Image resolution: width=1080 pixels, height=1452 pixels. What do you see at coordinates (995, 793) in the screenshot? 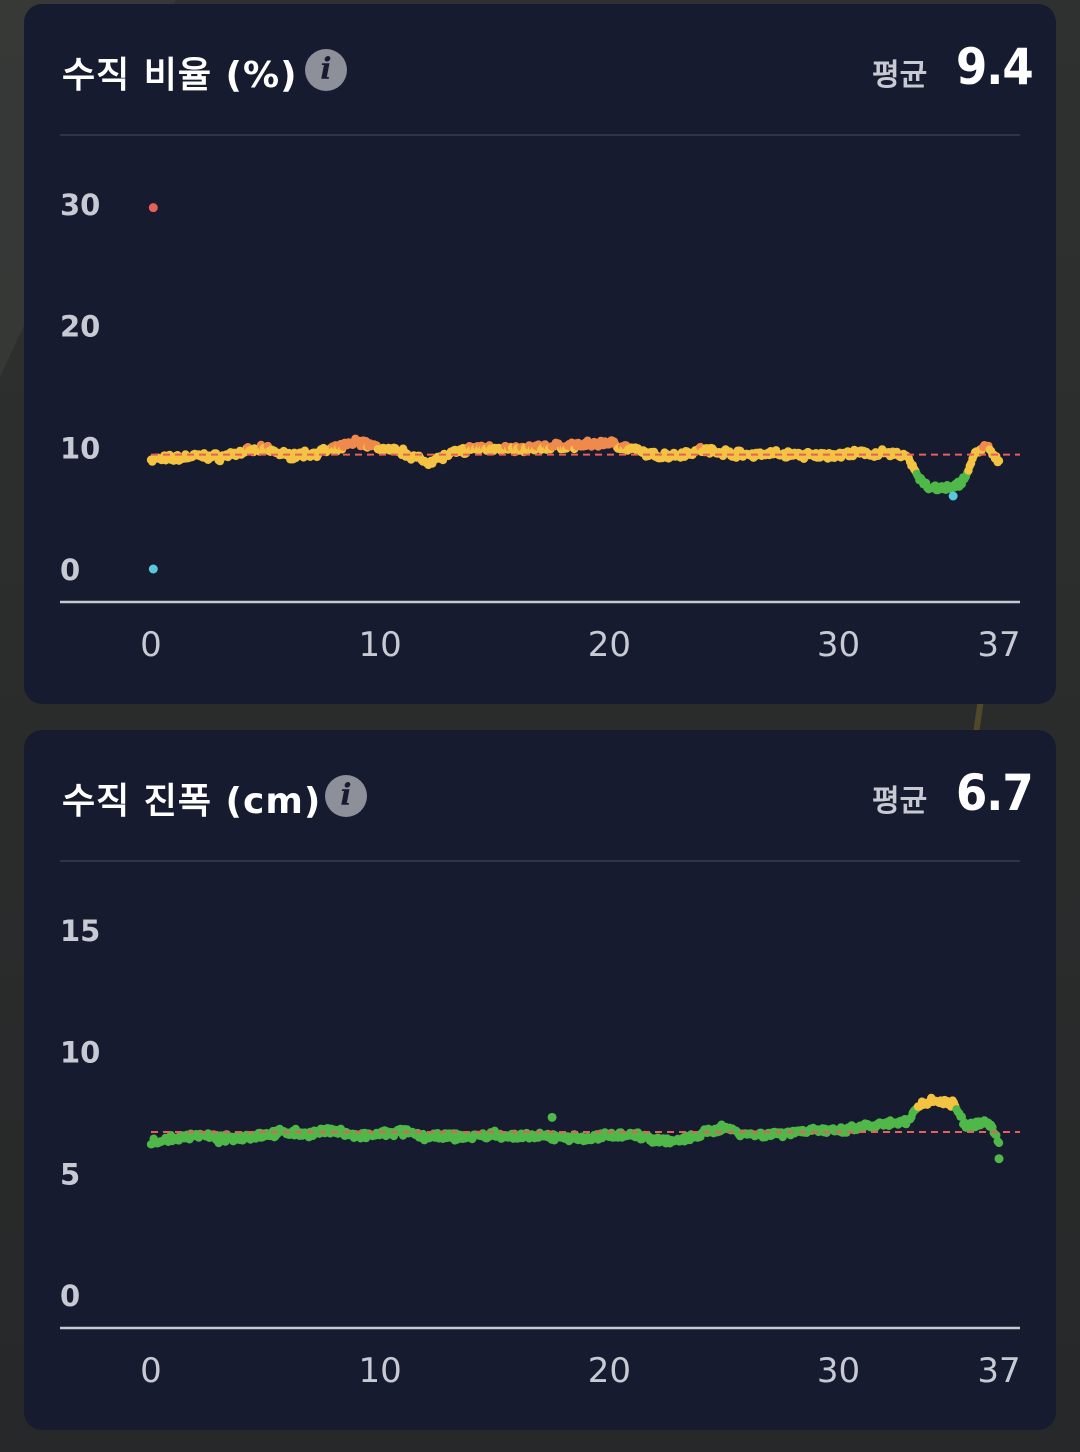
I see `average-value: 6.7` at bounding box center [995, 793].